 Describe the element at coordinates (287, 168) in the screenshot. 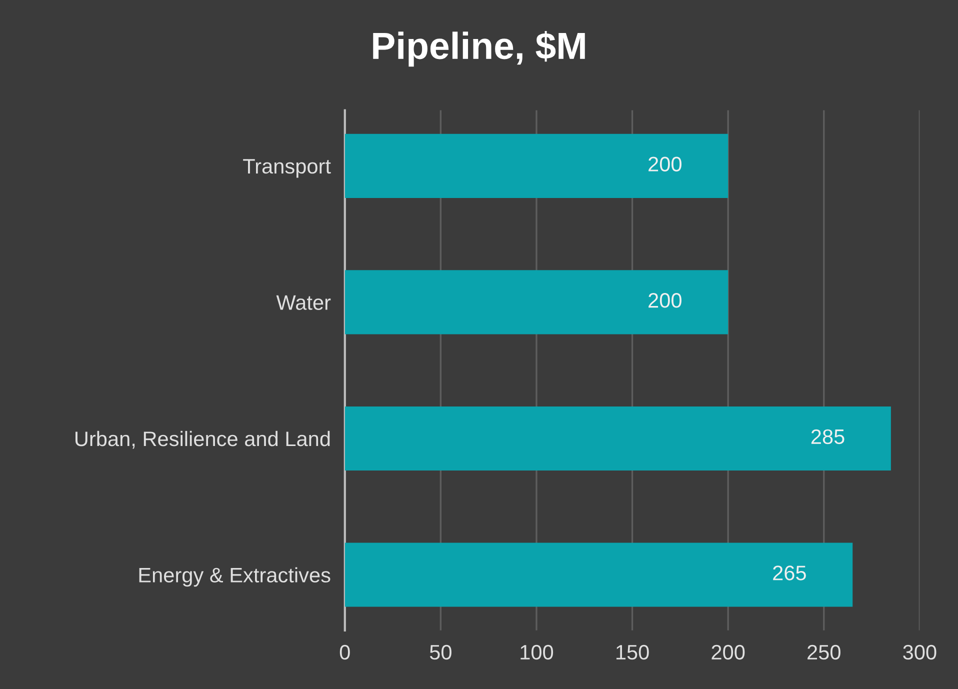

I see `y-tick-label: Transport` at that location.